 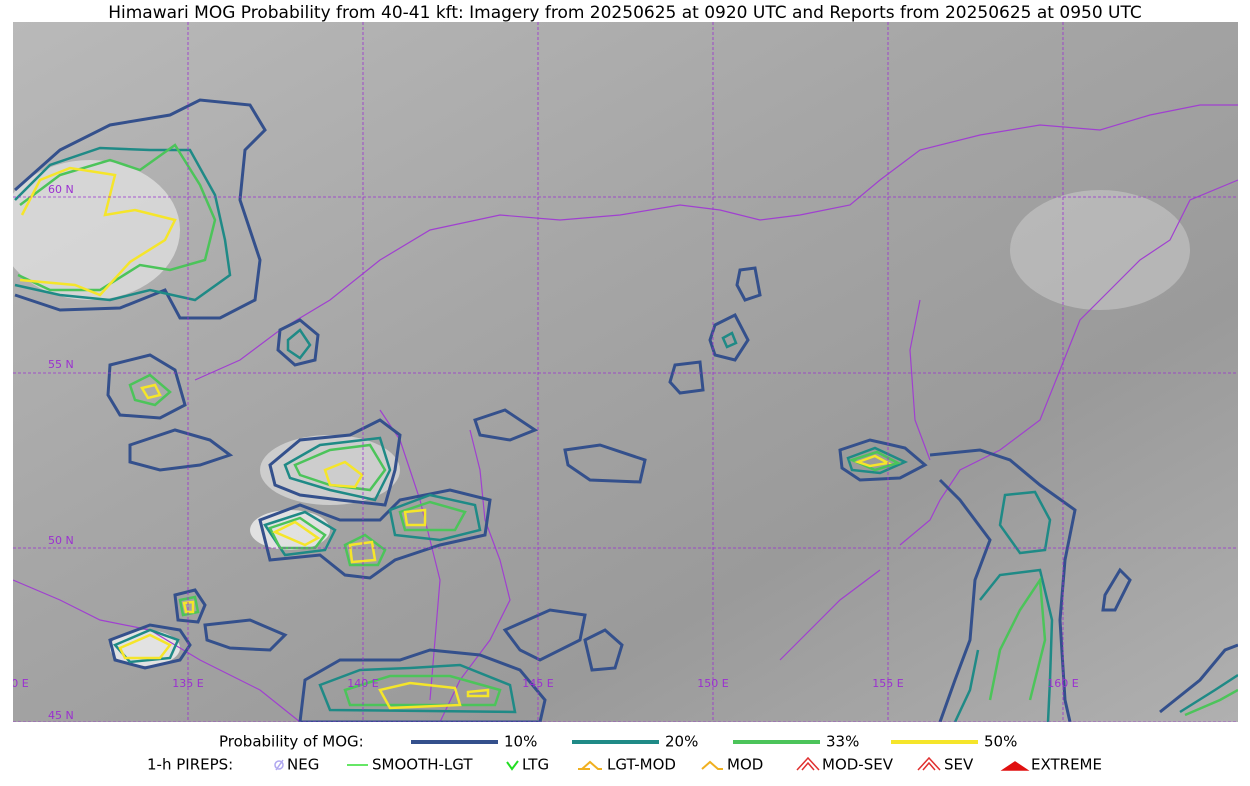 I want to click on legend-label: MOD-SEV, so click(x=858, y=765).